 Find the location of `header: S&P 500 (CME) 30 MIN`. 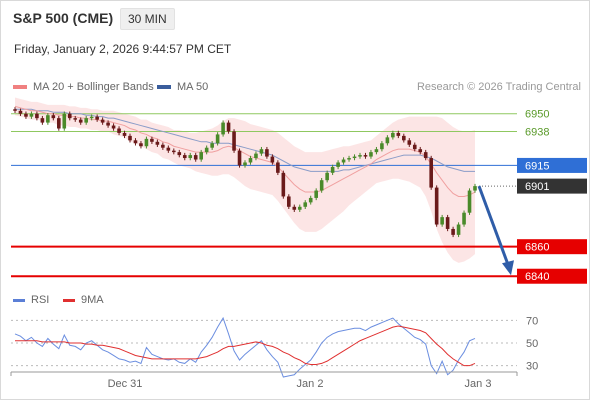

header: S&P 500 (CME) 30 MIN is located at coordinates (295, 19).